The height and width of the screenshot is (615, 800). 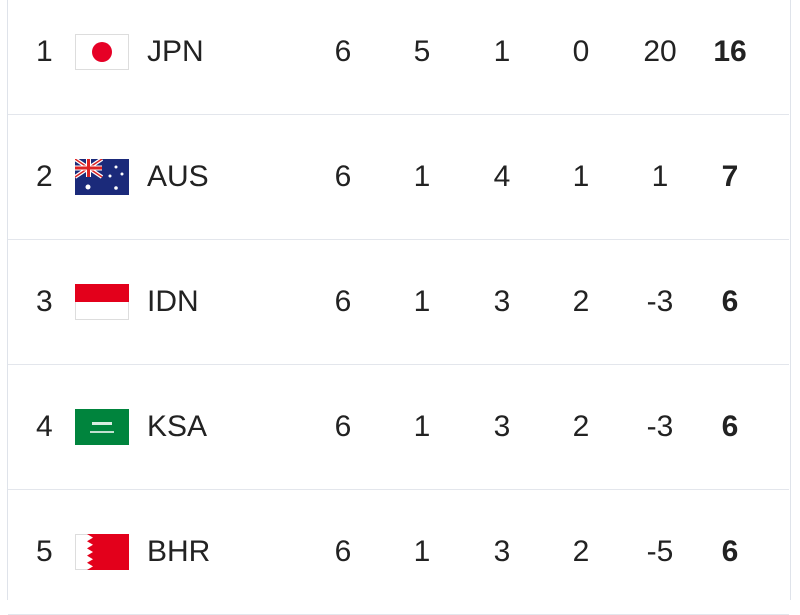 I want to click on rank: 2, so click(x=44, y=176).